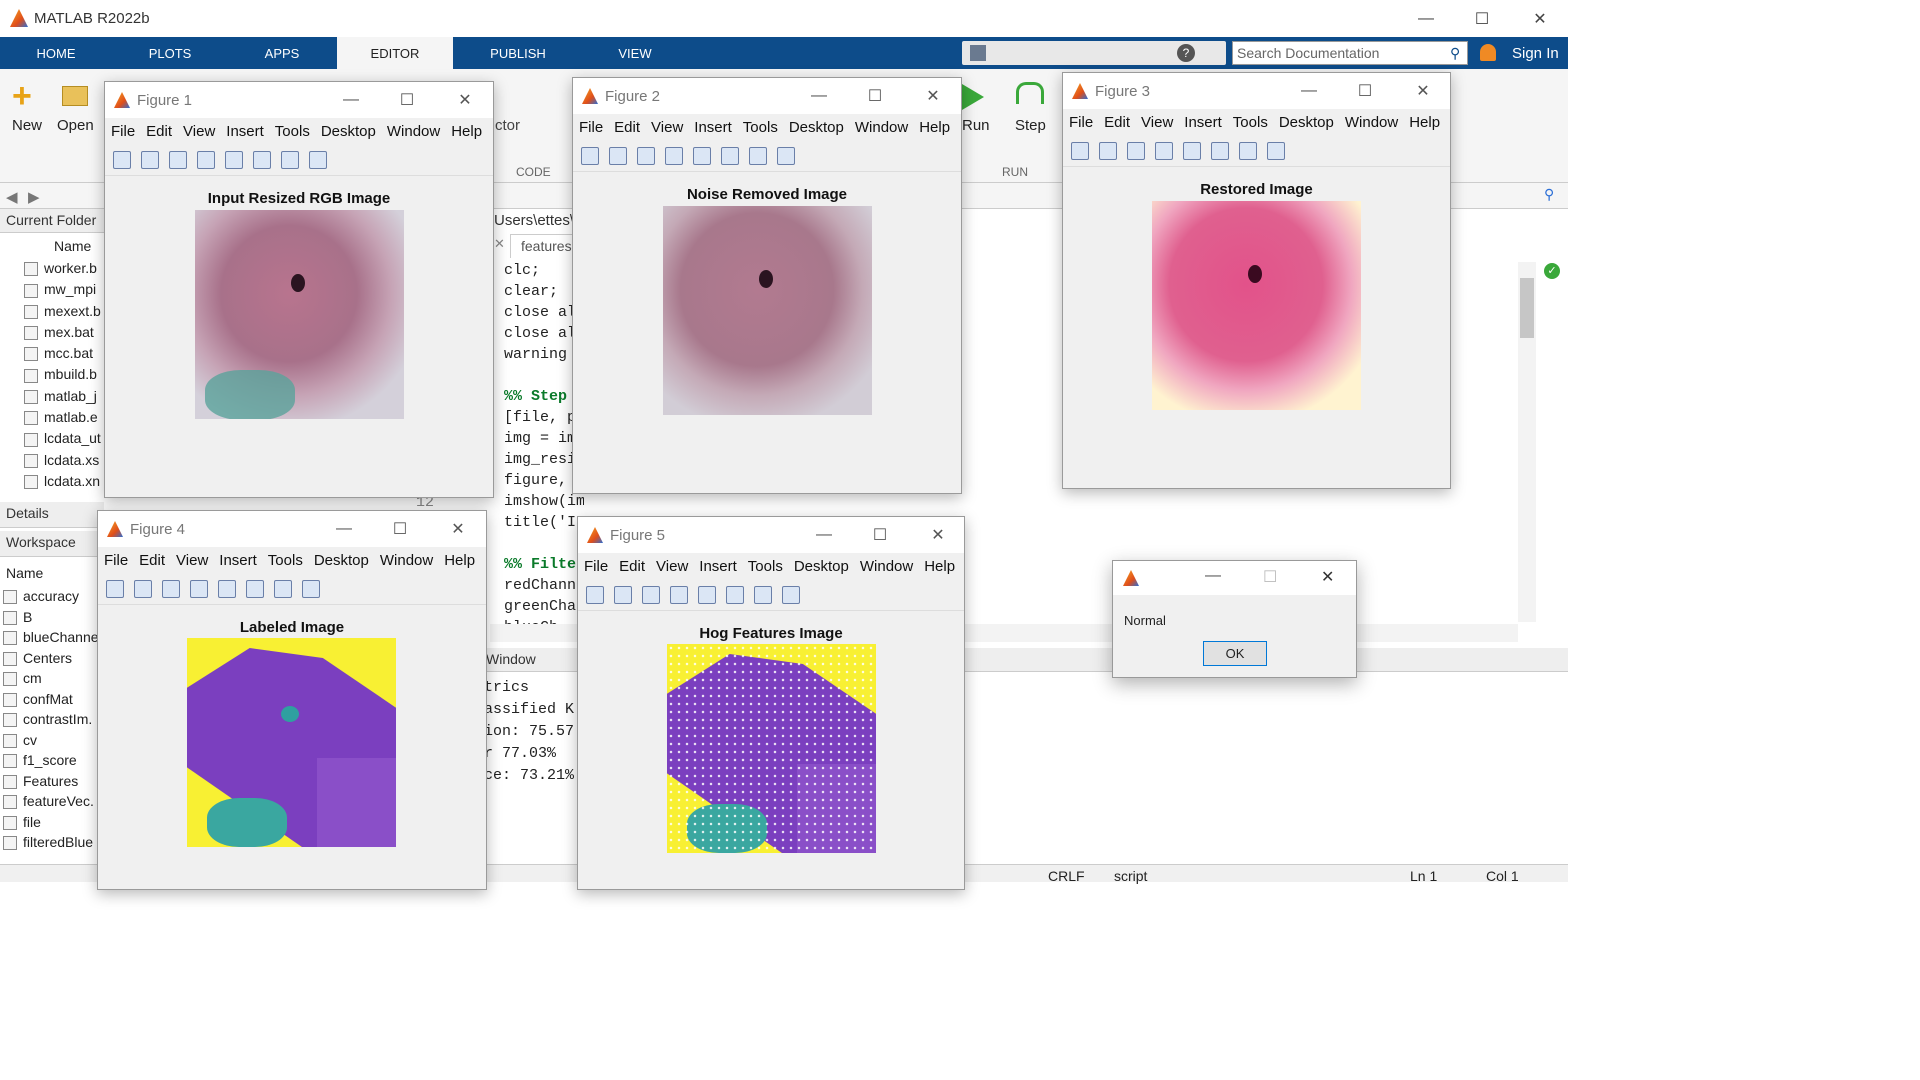 The image size is (1920, 1080). Describe the element at coordinates (234, 159) in the screenshot. I see `link-plot-icon` at that location.